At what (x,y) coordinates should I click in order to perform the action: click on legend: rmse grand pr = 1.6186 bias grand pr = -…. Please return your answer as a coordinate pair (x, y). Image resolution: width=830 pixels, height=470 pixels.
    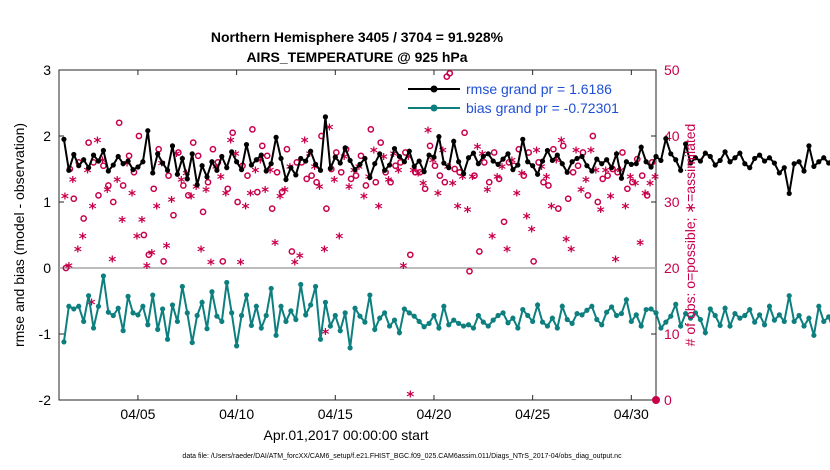
    Looking at the image, I should click on (524, 99).